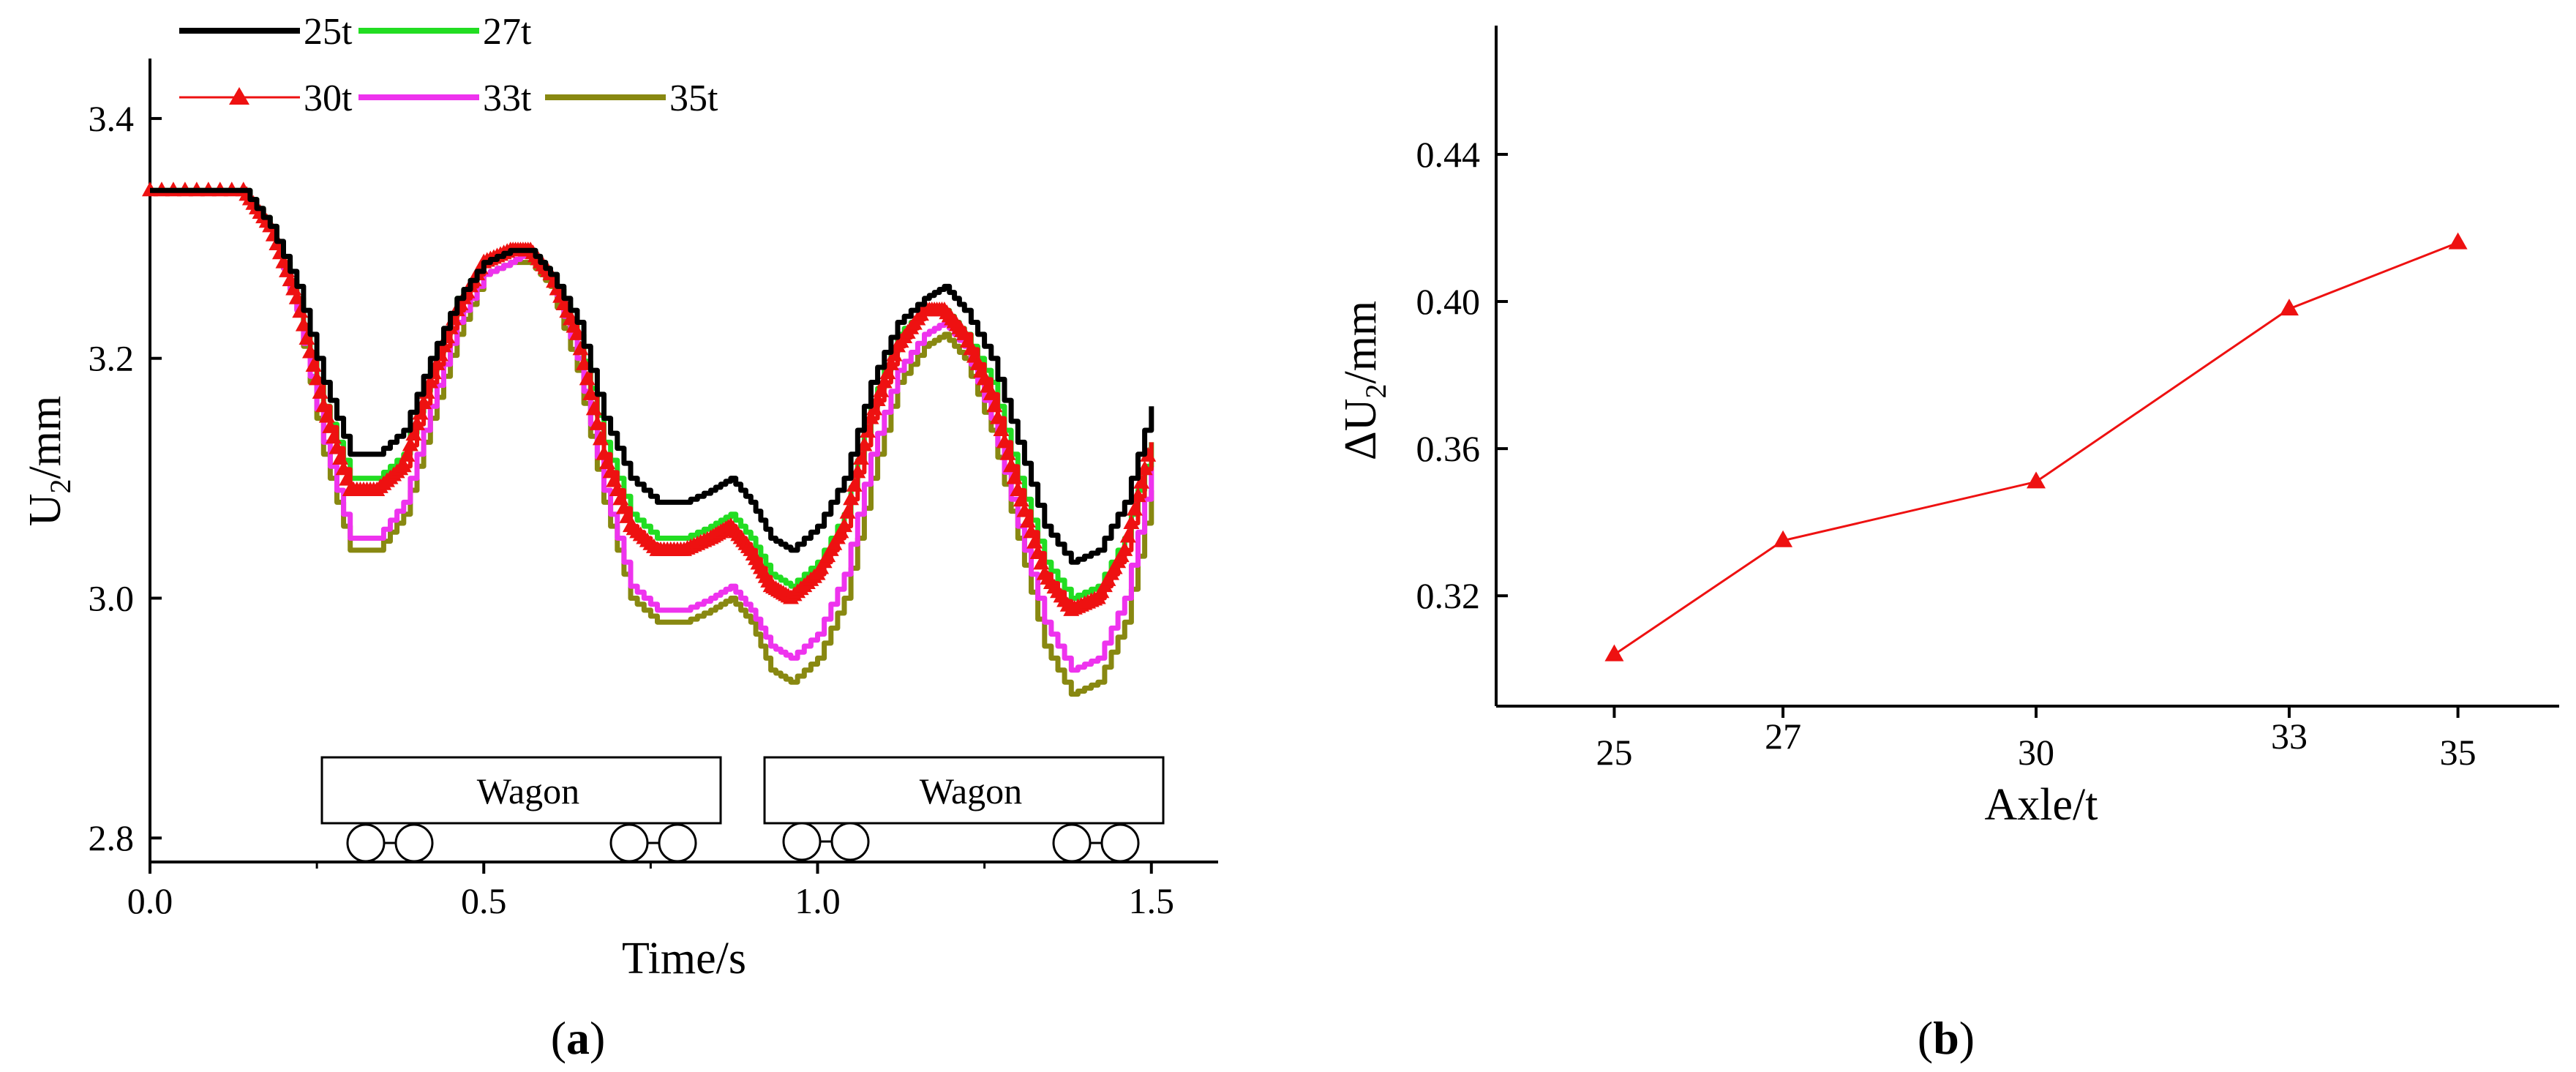 The height and width of the screenshot is (1072, 2576). Describe the element at coordinates (448, 65) in the screenshot. I see `panel-a-legend: 25t 27t 30t 33t 35t` at that location.